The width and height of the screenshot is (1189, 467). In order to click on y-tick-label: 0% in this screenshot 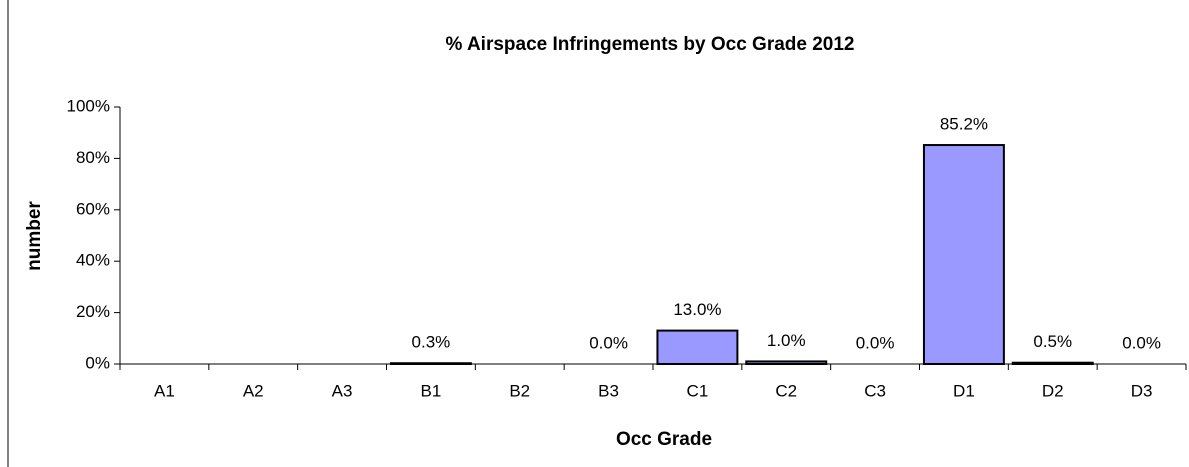, I will do `click(97, 362)`.